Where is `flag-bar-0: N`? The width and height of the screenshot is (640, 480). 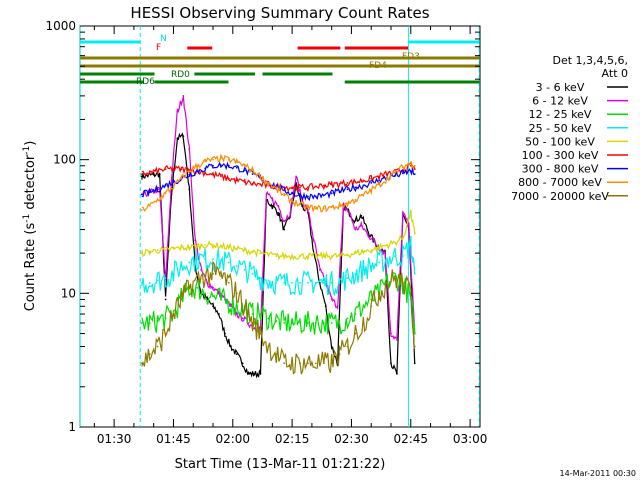
flag-bar-0: N is located at coordinates (280, 39).